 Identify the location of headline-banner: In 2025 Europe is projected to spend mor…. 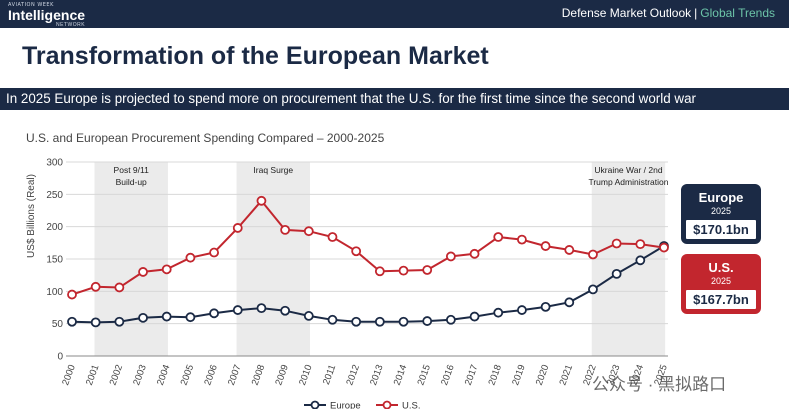
(394, 99).